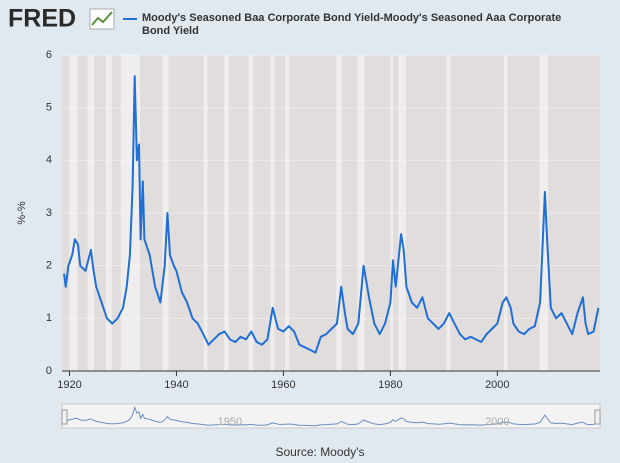 This screenshot has width=620, height=463. I want to click on x-tick-label: 1940, so click(176, 385).